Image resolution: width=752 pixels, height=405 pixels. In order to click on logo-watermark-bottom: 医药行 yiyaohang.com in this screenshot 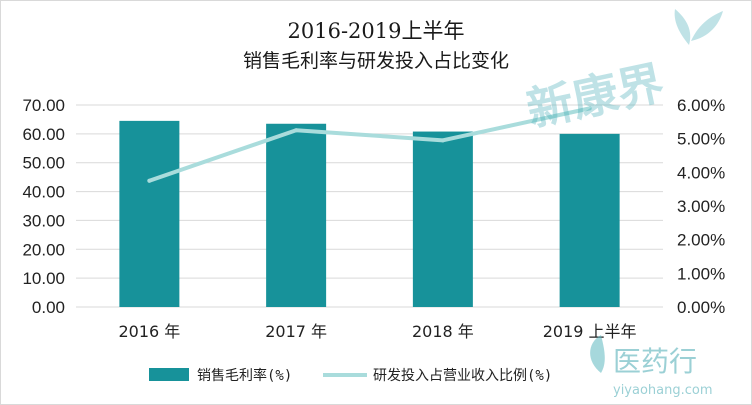, I will do `click(651, 366)`.